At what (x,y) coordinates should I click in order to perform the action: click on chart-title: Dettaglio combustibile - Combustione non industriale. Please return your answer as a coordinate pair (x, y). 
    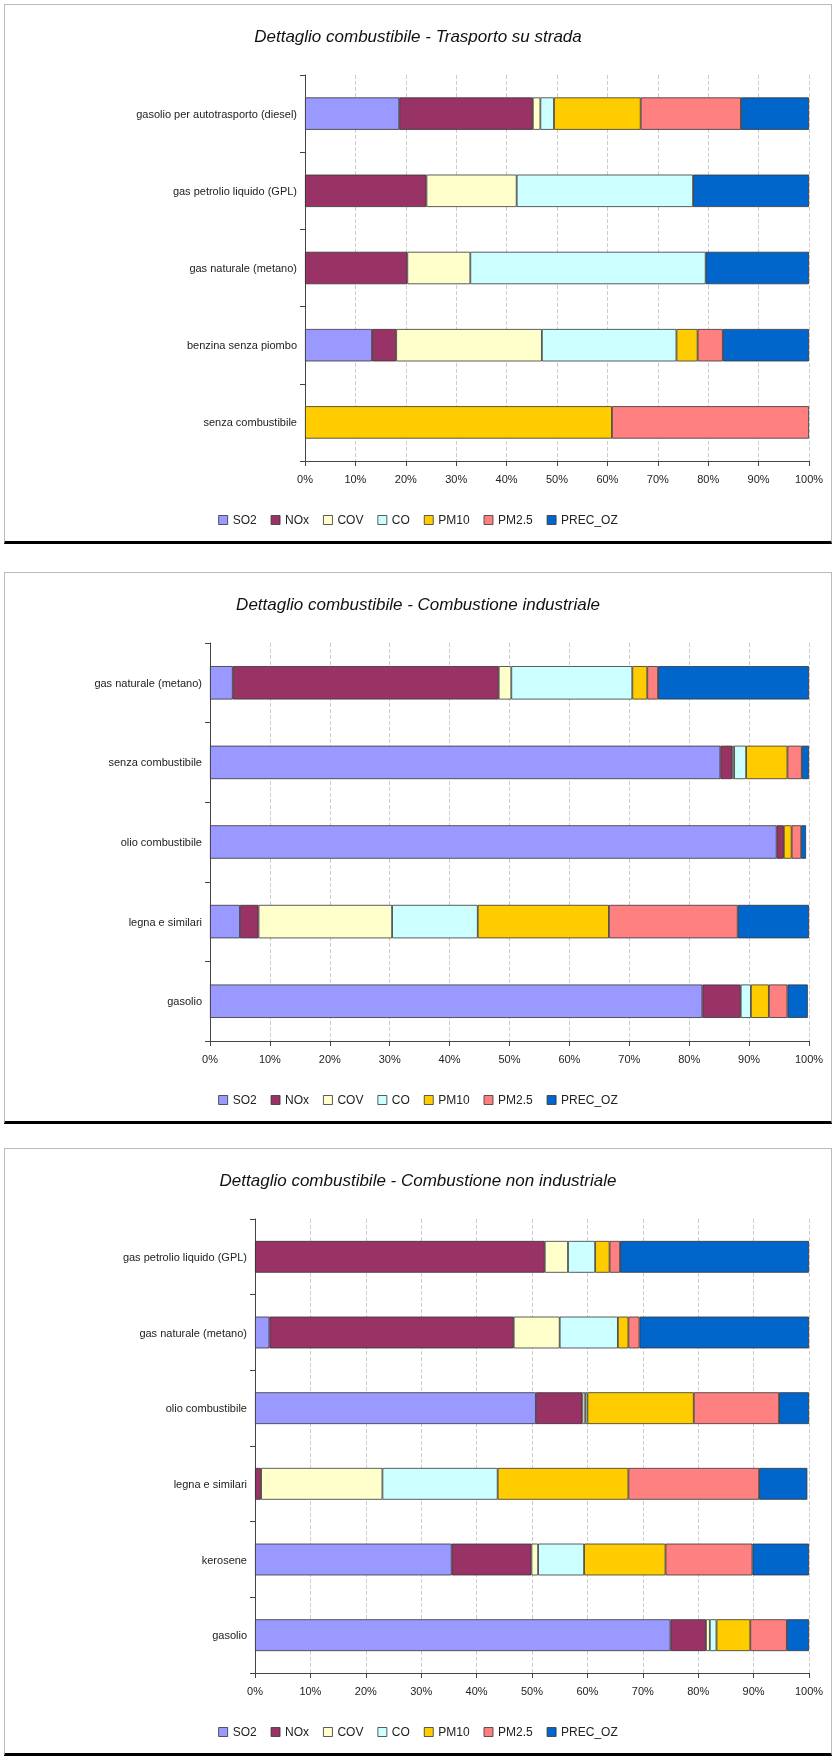
    Looking at the image, I should click on (418, 1180).